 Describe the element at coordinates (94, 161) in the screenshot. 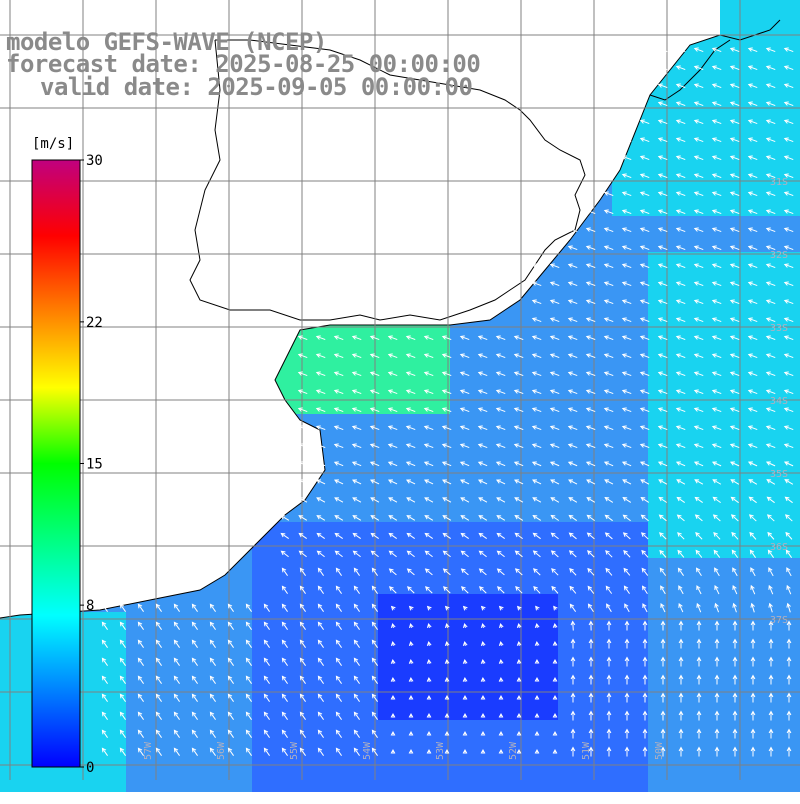

I see `colorbar-tick-label: 30` at that location.